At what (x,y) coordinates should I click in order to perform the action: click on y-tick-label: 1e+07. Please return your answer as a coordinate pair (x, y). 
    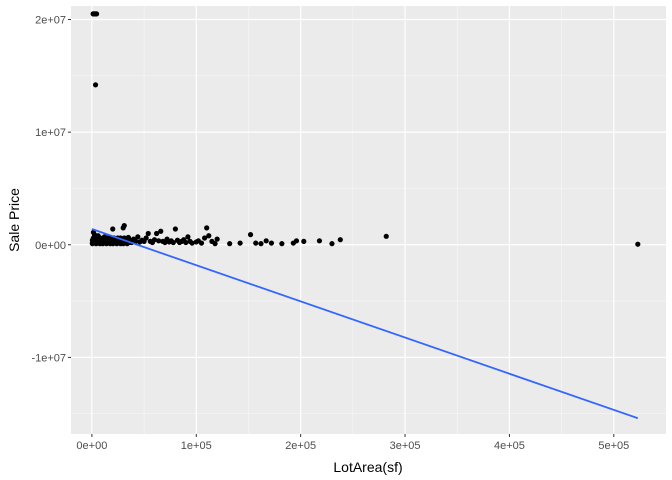
    Looking at the image, I should click on (50, 133).